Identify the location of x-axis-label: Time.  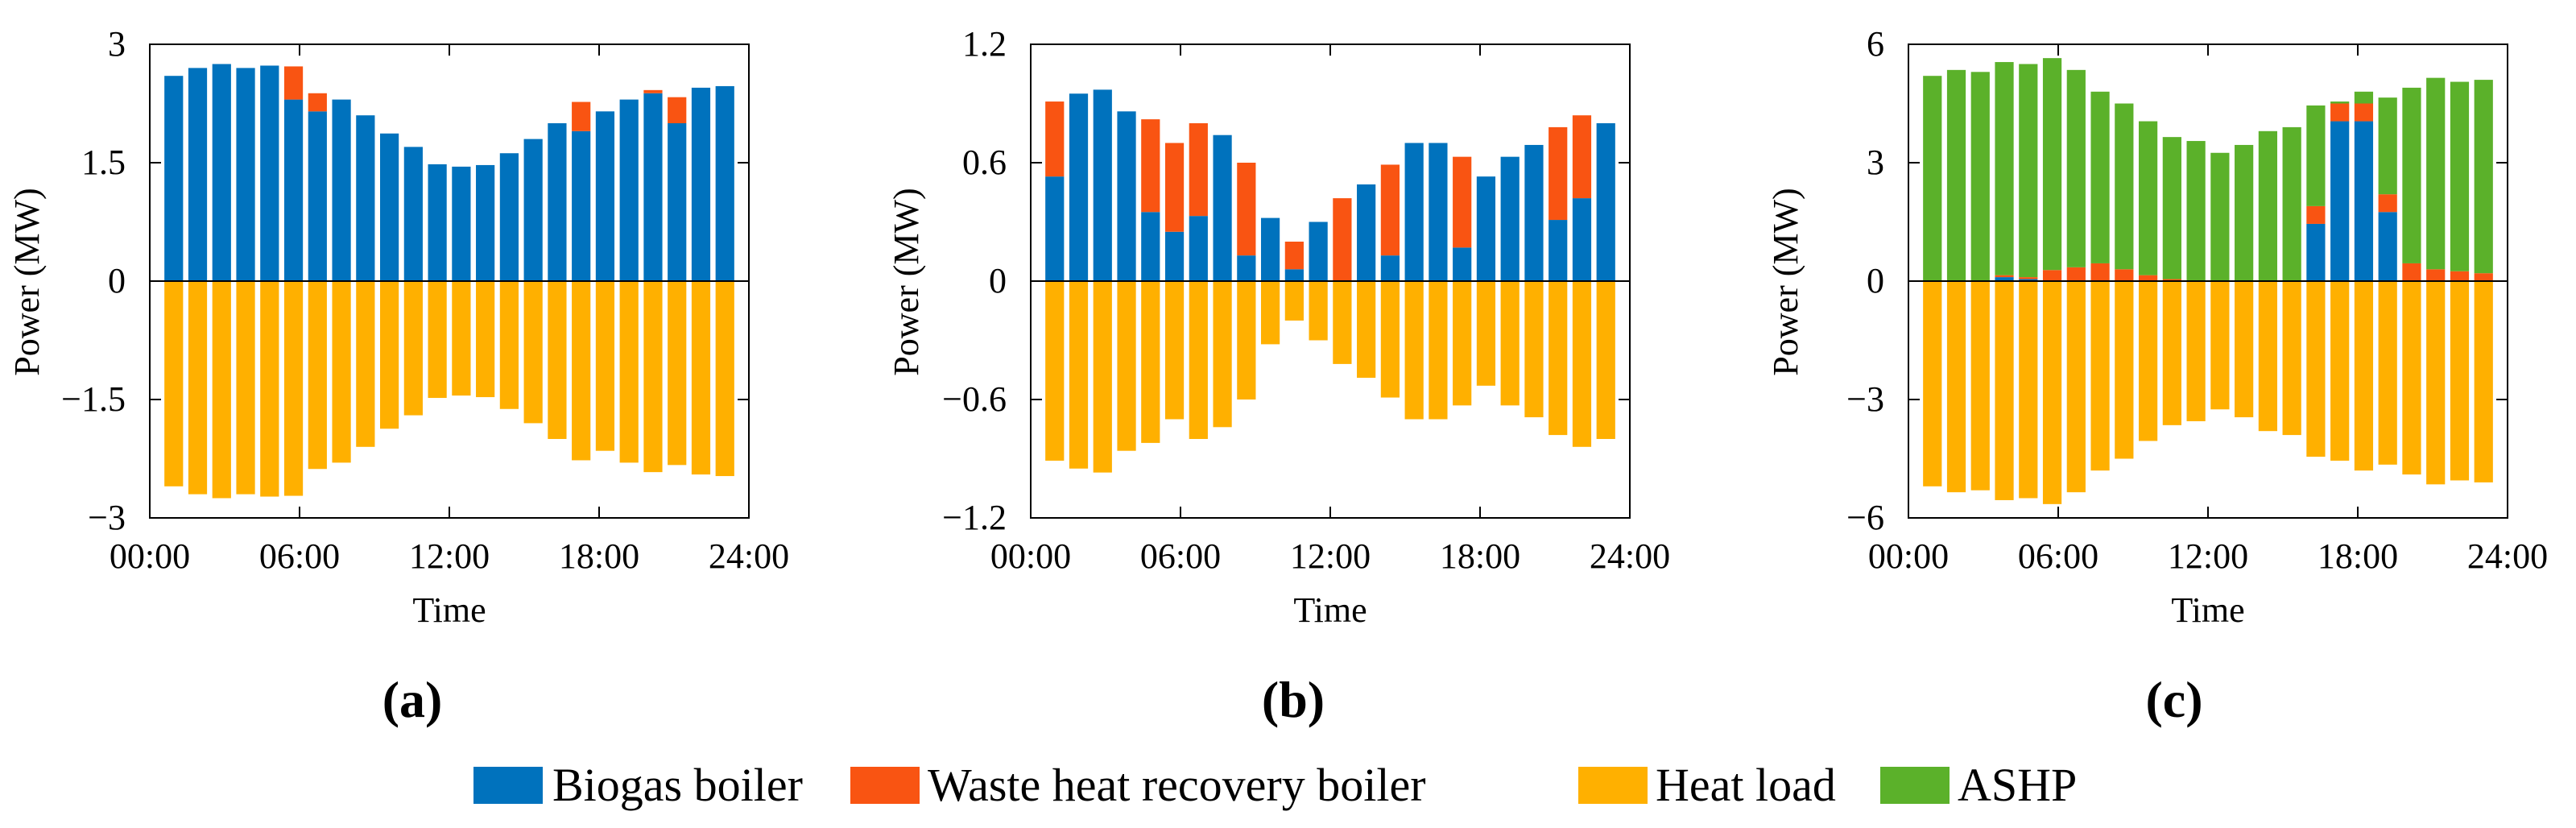
(449, 610).